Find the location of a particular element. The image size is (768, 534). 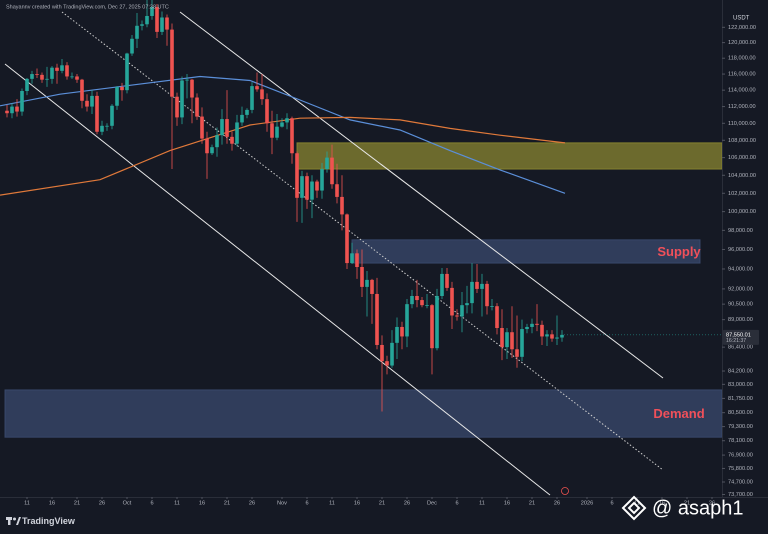

y-tick-label: 108,000.00 is located at coordinates (742, 141).